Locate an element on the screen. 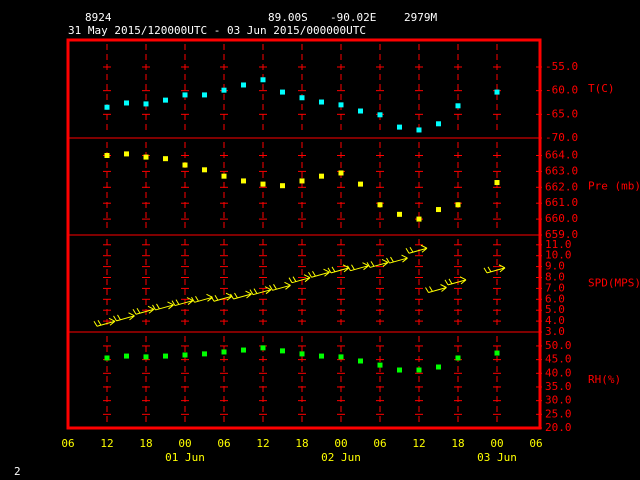 Image resolution: width=640 pixels, height=480 pixels. y-tick-label: 662.0 is located at coordinates (561, 186).